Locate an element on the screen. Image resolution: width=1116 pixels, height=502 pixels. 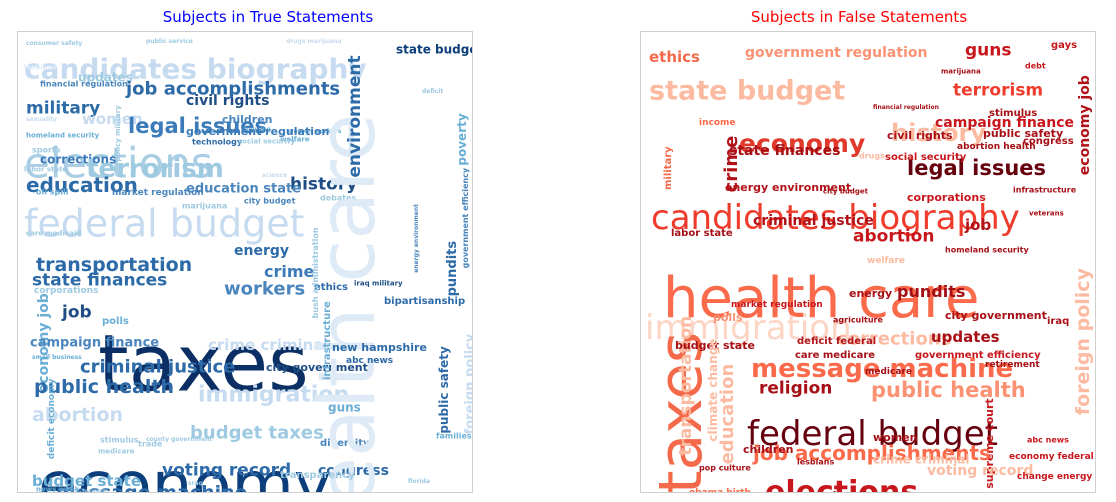
false-word-veterans: veterans is located at coordinates (1046, 214).